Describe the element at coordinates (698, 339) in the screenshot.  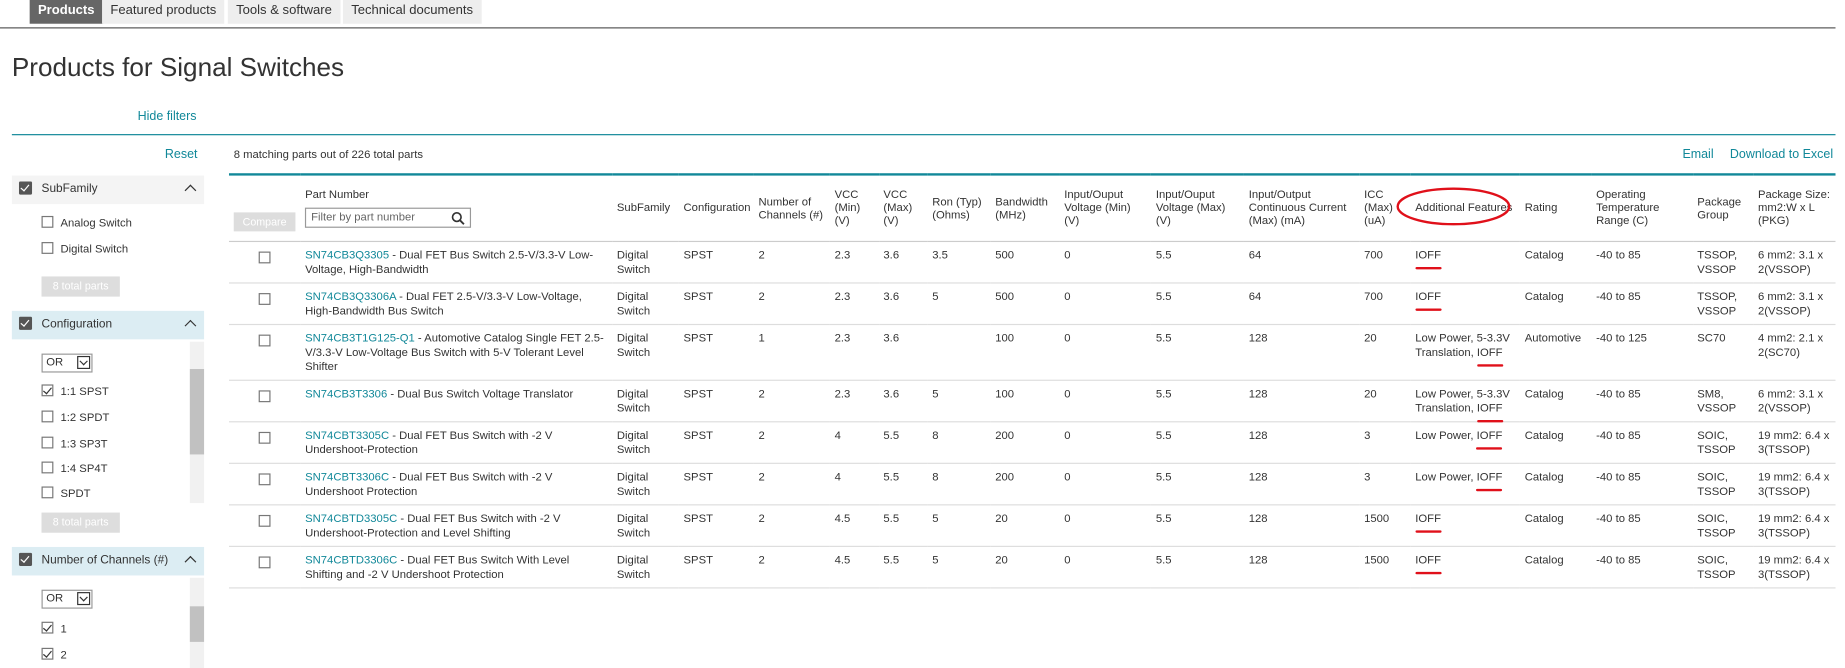
I see `cell-value: SPST` at that location.